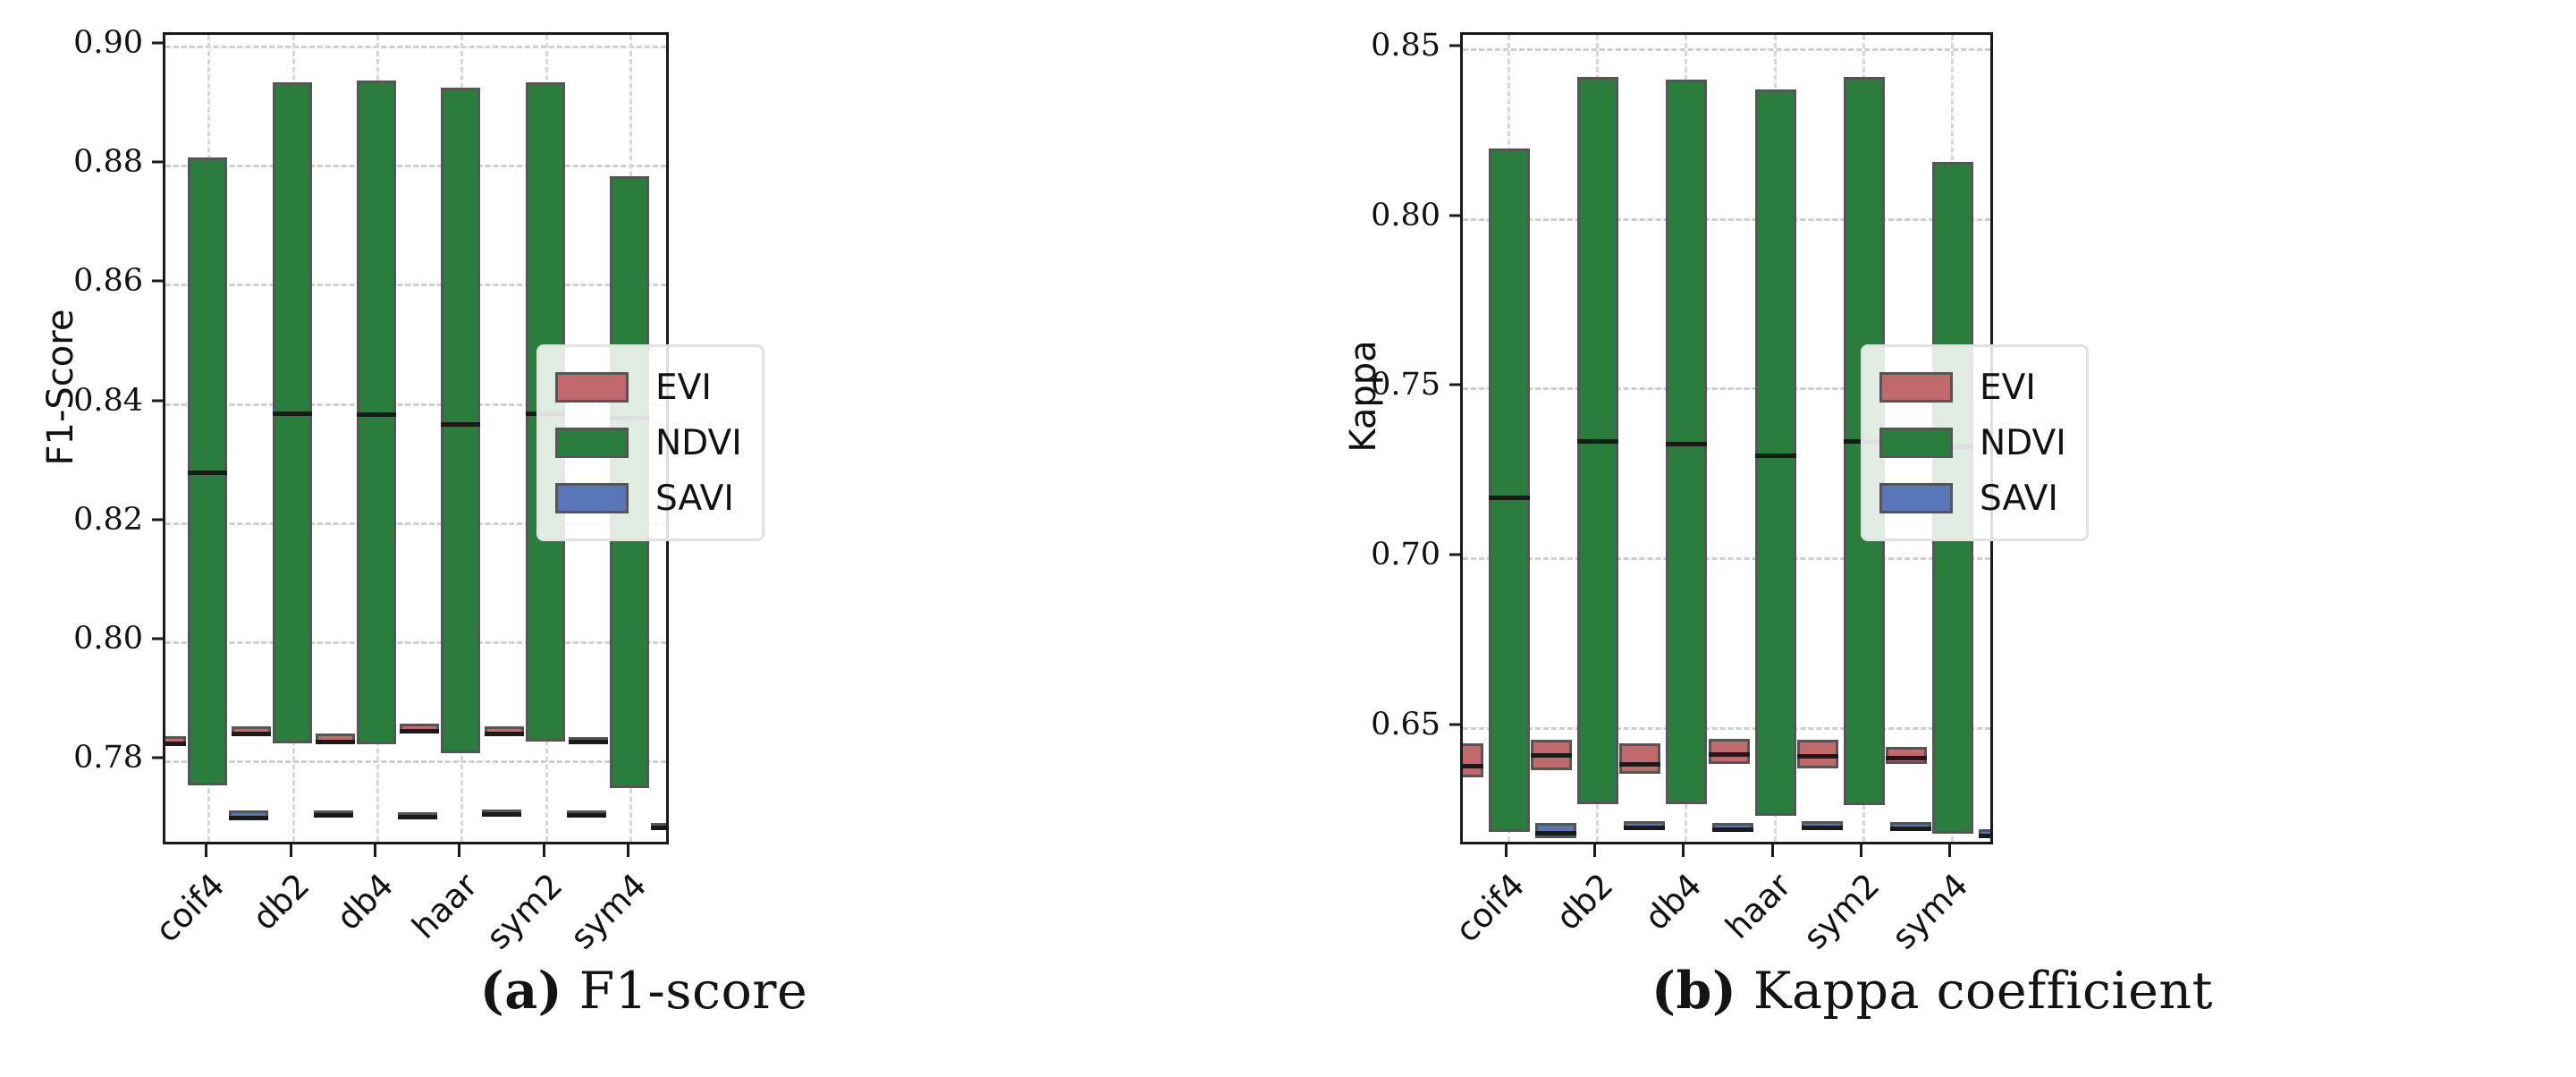 The width and height of the screenshot is (2576, 1077). I want to click on caption-prefix-a: (a), so click(521, 991).